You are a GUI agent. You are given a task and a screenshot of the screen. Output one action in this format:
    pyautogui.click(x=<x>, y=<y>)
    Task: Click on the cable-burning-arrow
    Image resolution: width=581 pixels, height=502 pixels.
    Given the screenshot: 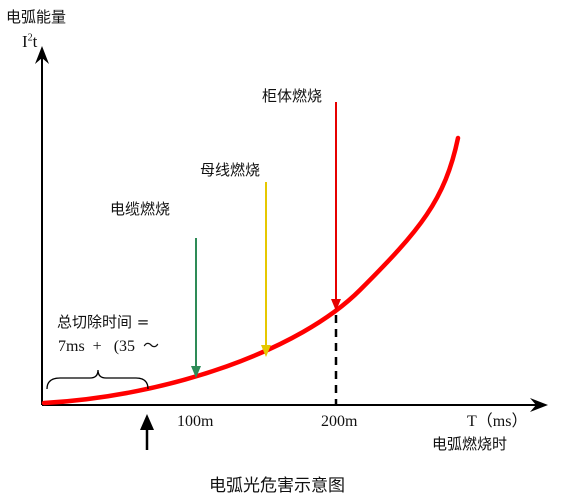 What is the action you would take?
    pyautogui.click(x=196, y=308)
    